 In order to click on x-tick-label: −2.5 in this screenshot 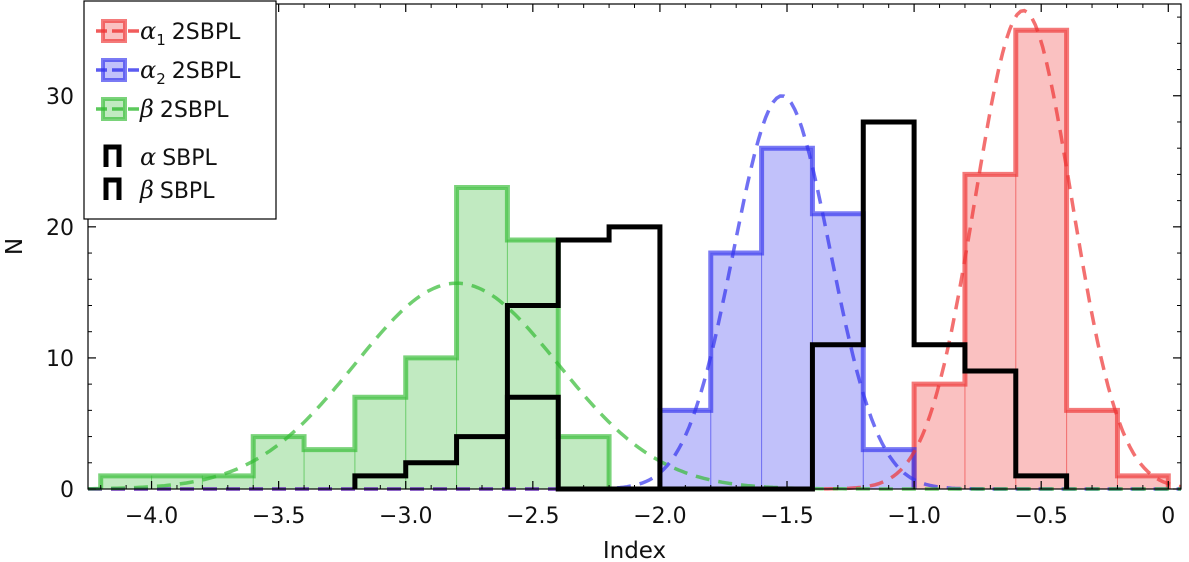, I will do `click(532, 516)`.